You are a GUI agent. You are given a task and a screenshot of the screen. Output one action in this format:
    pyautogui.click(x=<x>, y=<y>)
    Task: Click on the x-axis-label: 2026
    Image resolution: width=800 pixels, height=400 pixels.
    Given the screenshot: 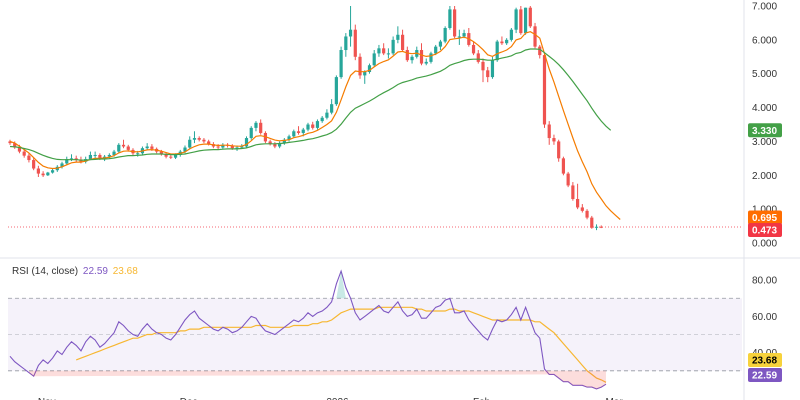 What is the action you would take?
    pyautogui.click(x=337, y=398)
    